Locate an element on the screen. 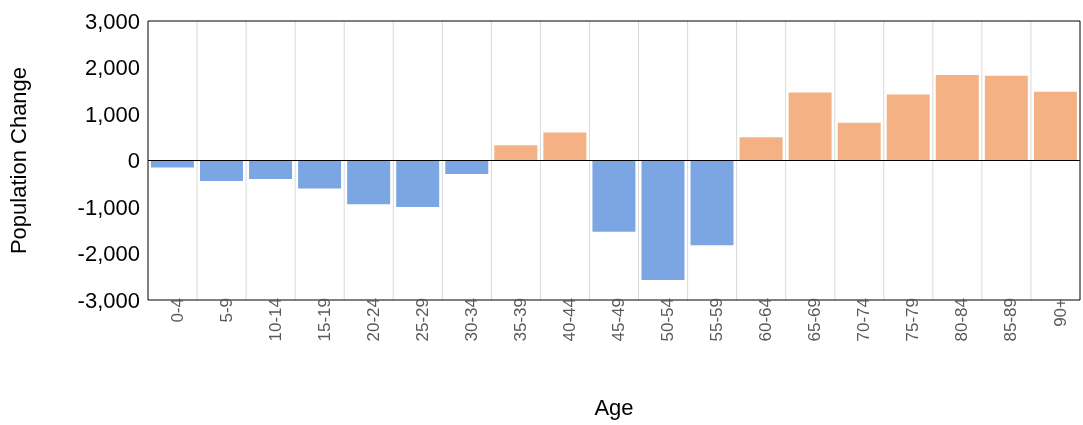  x-tick-label: 20-24 is located at coordinates (373, 320).